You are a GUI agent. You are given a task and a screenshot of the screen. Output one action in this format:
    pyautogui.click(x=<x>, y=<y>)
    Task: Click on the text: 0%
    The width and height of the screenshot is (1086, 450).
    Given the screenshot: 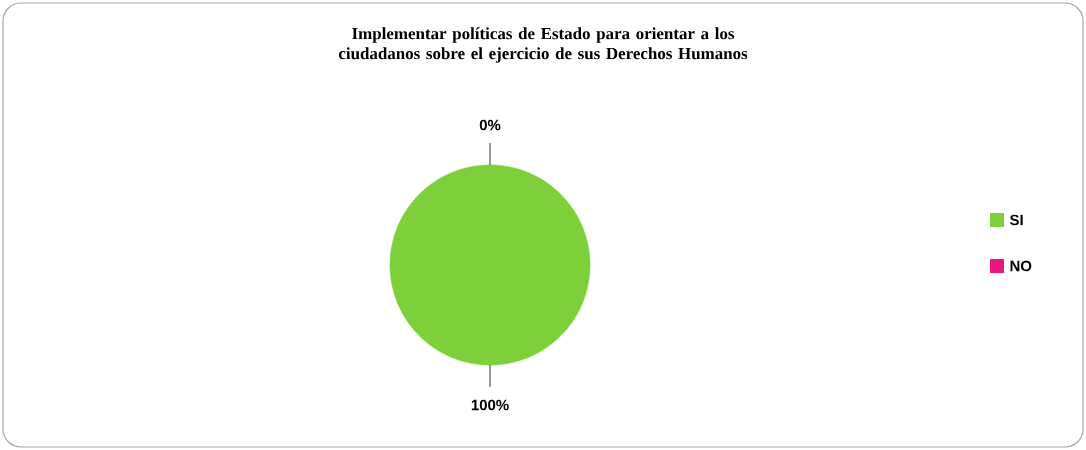 What is the action you would take?
    pyautogui.click(x=490, y=125)
    